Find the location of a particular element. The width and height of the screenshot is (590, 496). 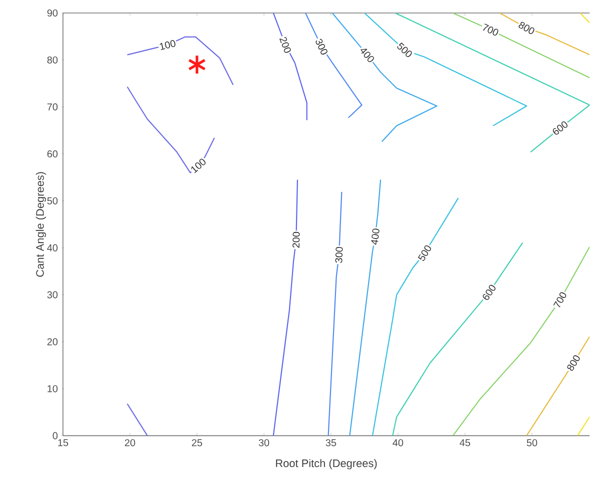

y-tick-label: 70 is located at coordinates (52, 107).